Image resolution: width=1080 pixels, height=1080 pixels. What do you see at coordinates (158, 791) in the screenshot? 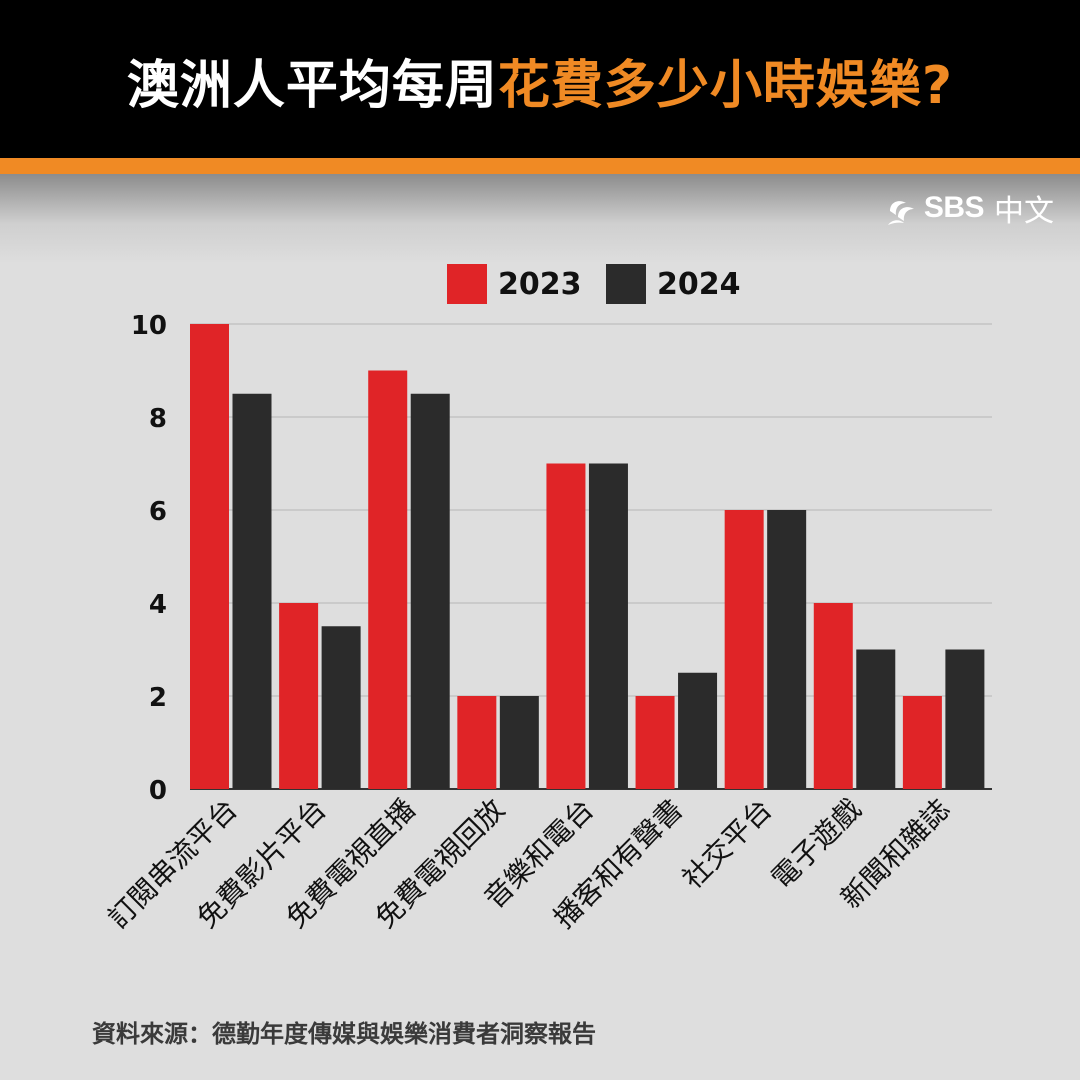
I see `y-tick-label: 0` at bounding box center [158, 791].